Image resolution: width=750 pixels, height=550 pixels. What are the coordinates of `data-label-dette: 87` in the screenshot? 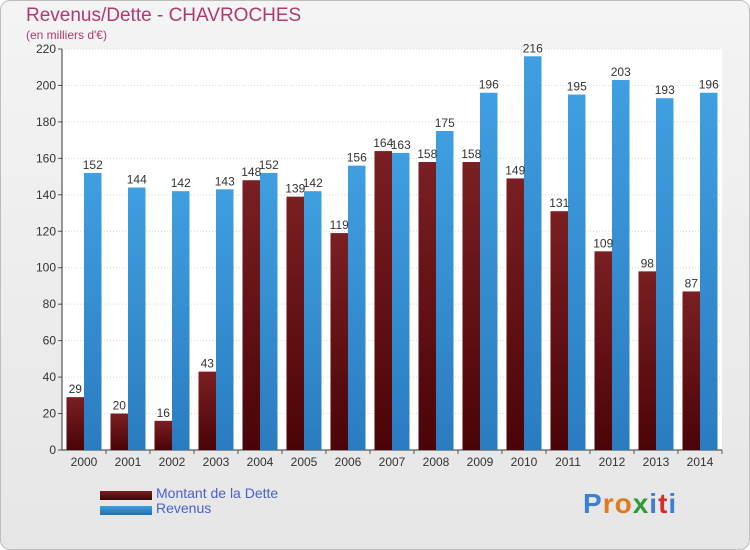 It's located at (692, 283).